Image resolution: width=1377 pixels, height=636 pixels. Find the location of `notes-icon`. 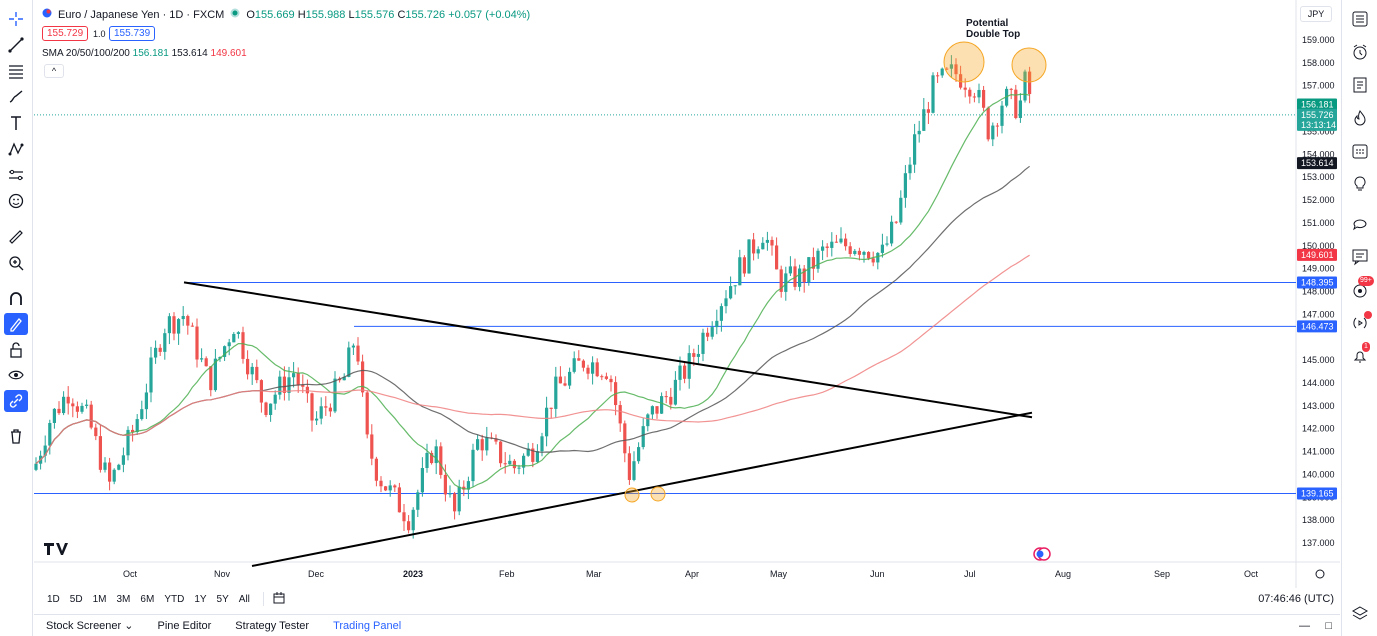

notes-icon is located at coordinates (1360, 257).